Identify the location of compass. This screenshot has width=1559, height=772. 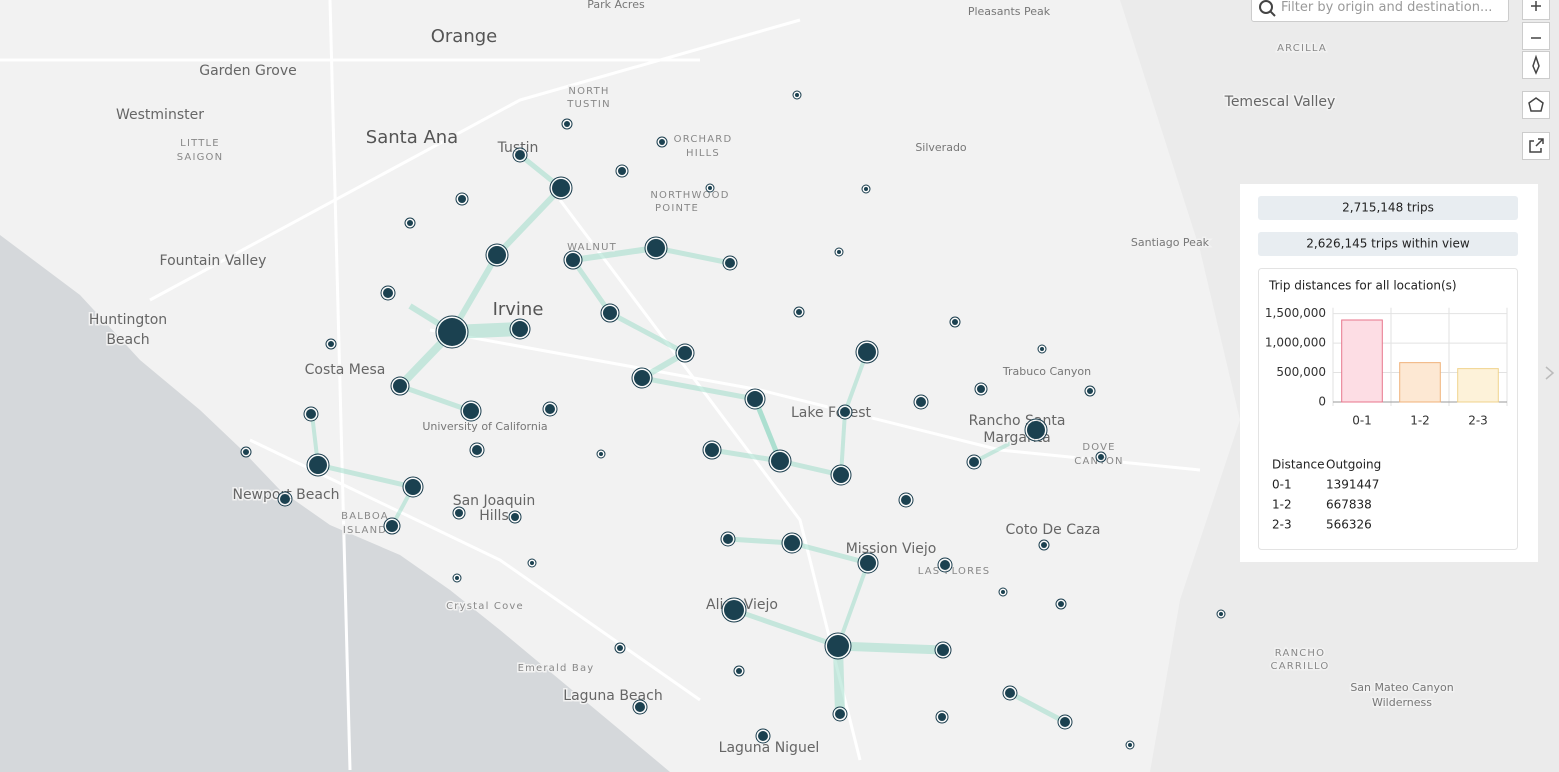
(1536, 65).